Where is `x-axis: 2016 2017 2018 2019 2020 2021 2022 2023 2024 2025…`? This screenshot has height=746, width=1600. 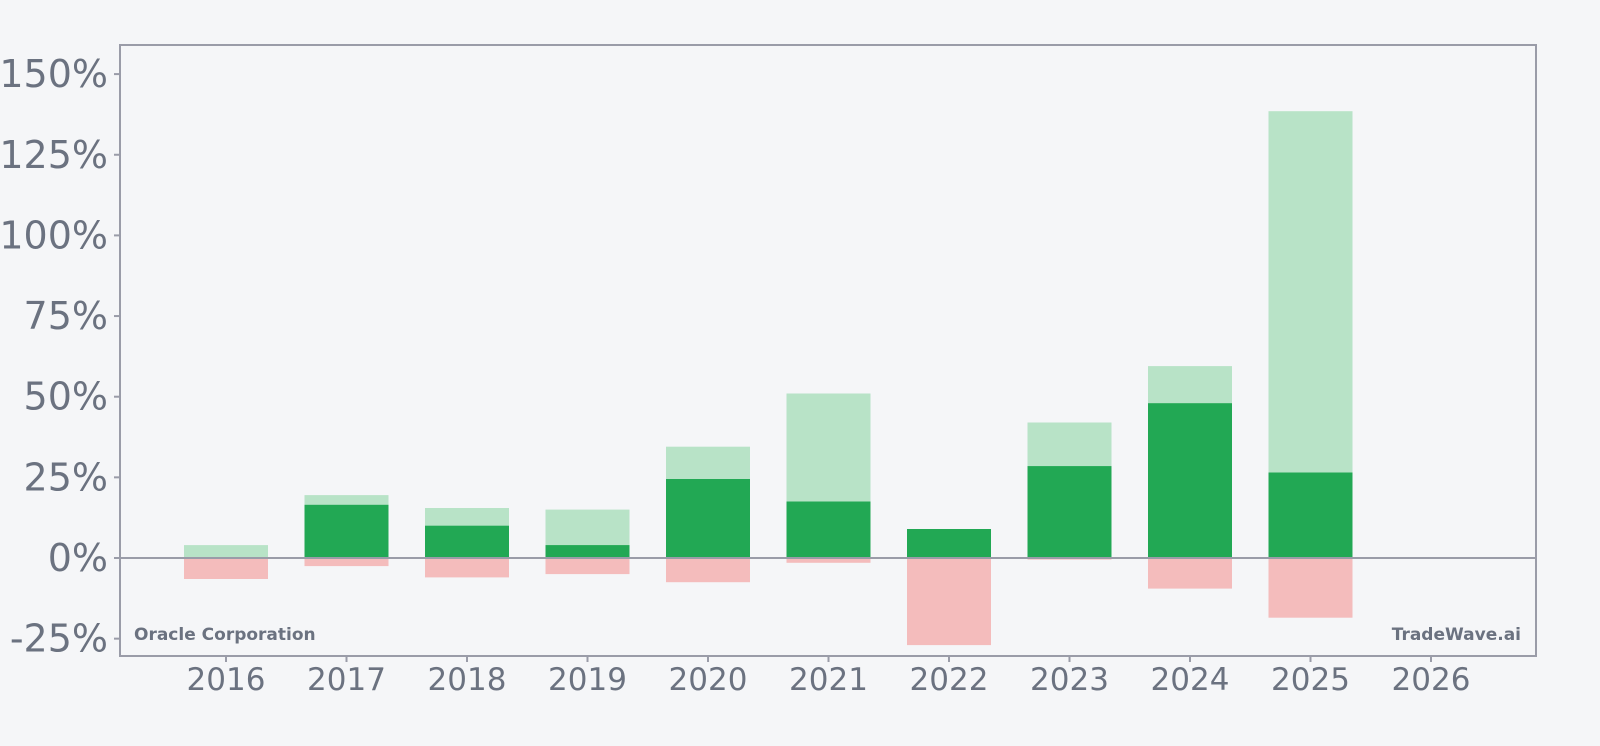
x-axis: 2016 2017 2018 2019 2020 2021 2022 2023 2024 2025… is located at coordinates (829, 677).